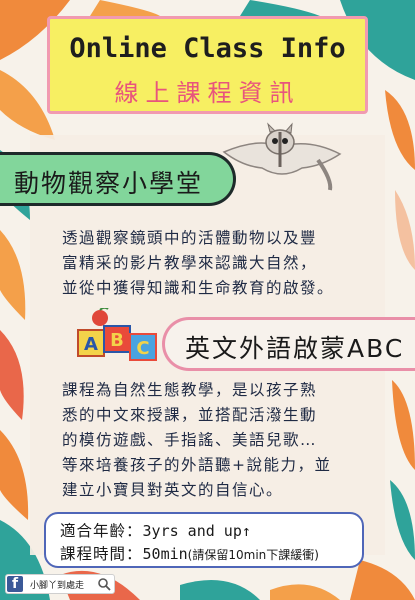  I want to click on sugar-glider-icon, so click(282, 156).